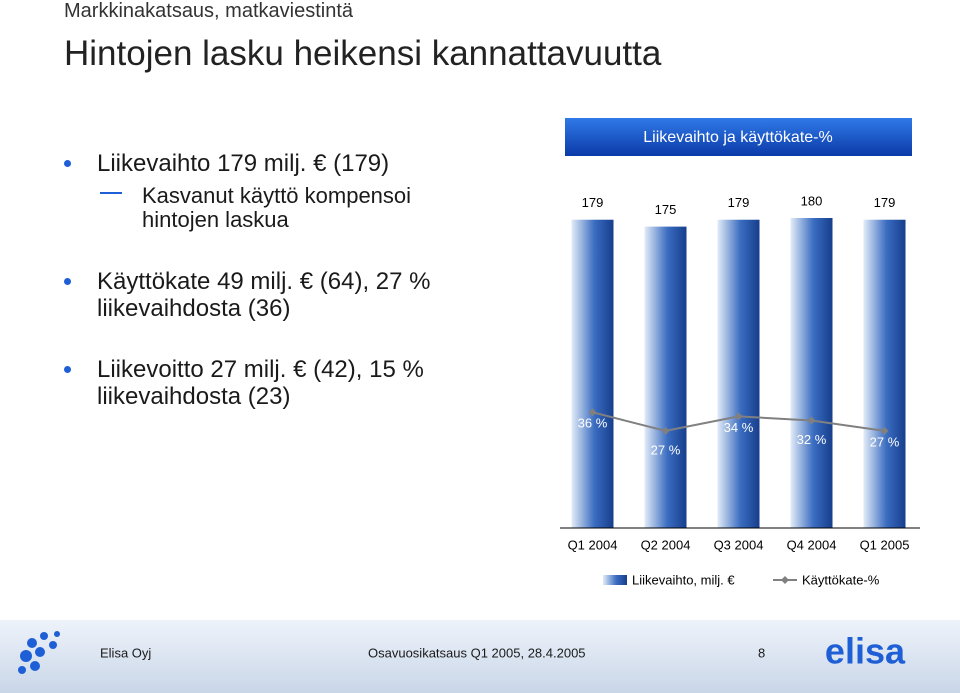 The image size is (960, 693). Describe the element at coordinates (683, 579) in the screenshot. I see `legend-label: Liikevaihto, milj. €` at that location.